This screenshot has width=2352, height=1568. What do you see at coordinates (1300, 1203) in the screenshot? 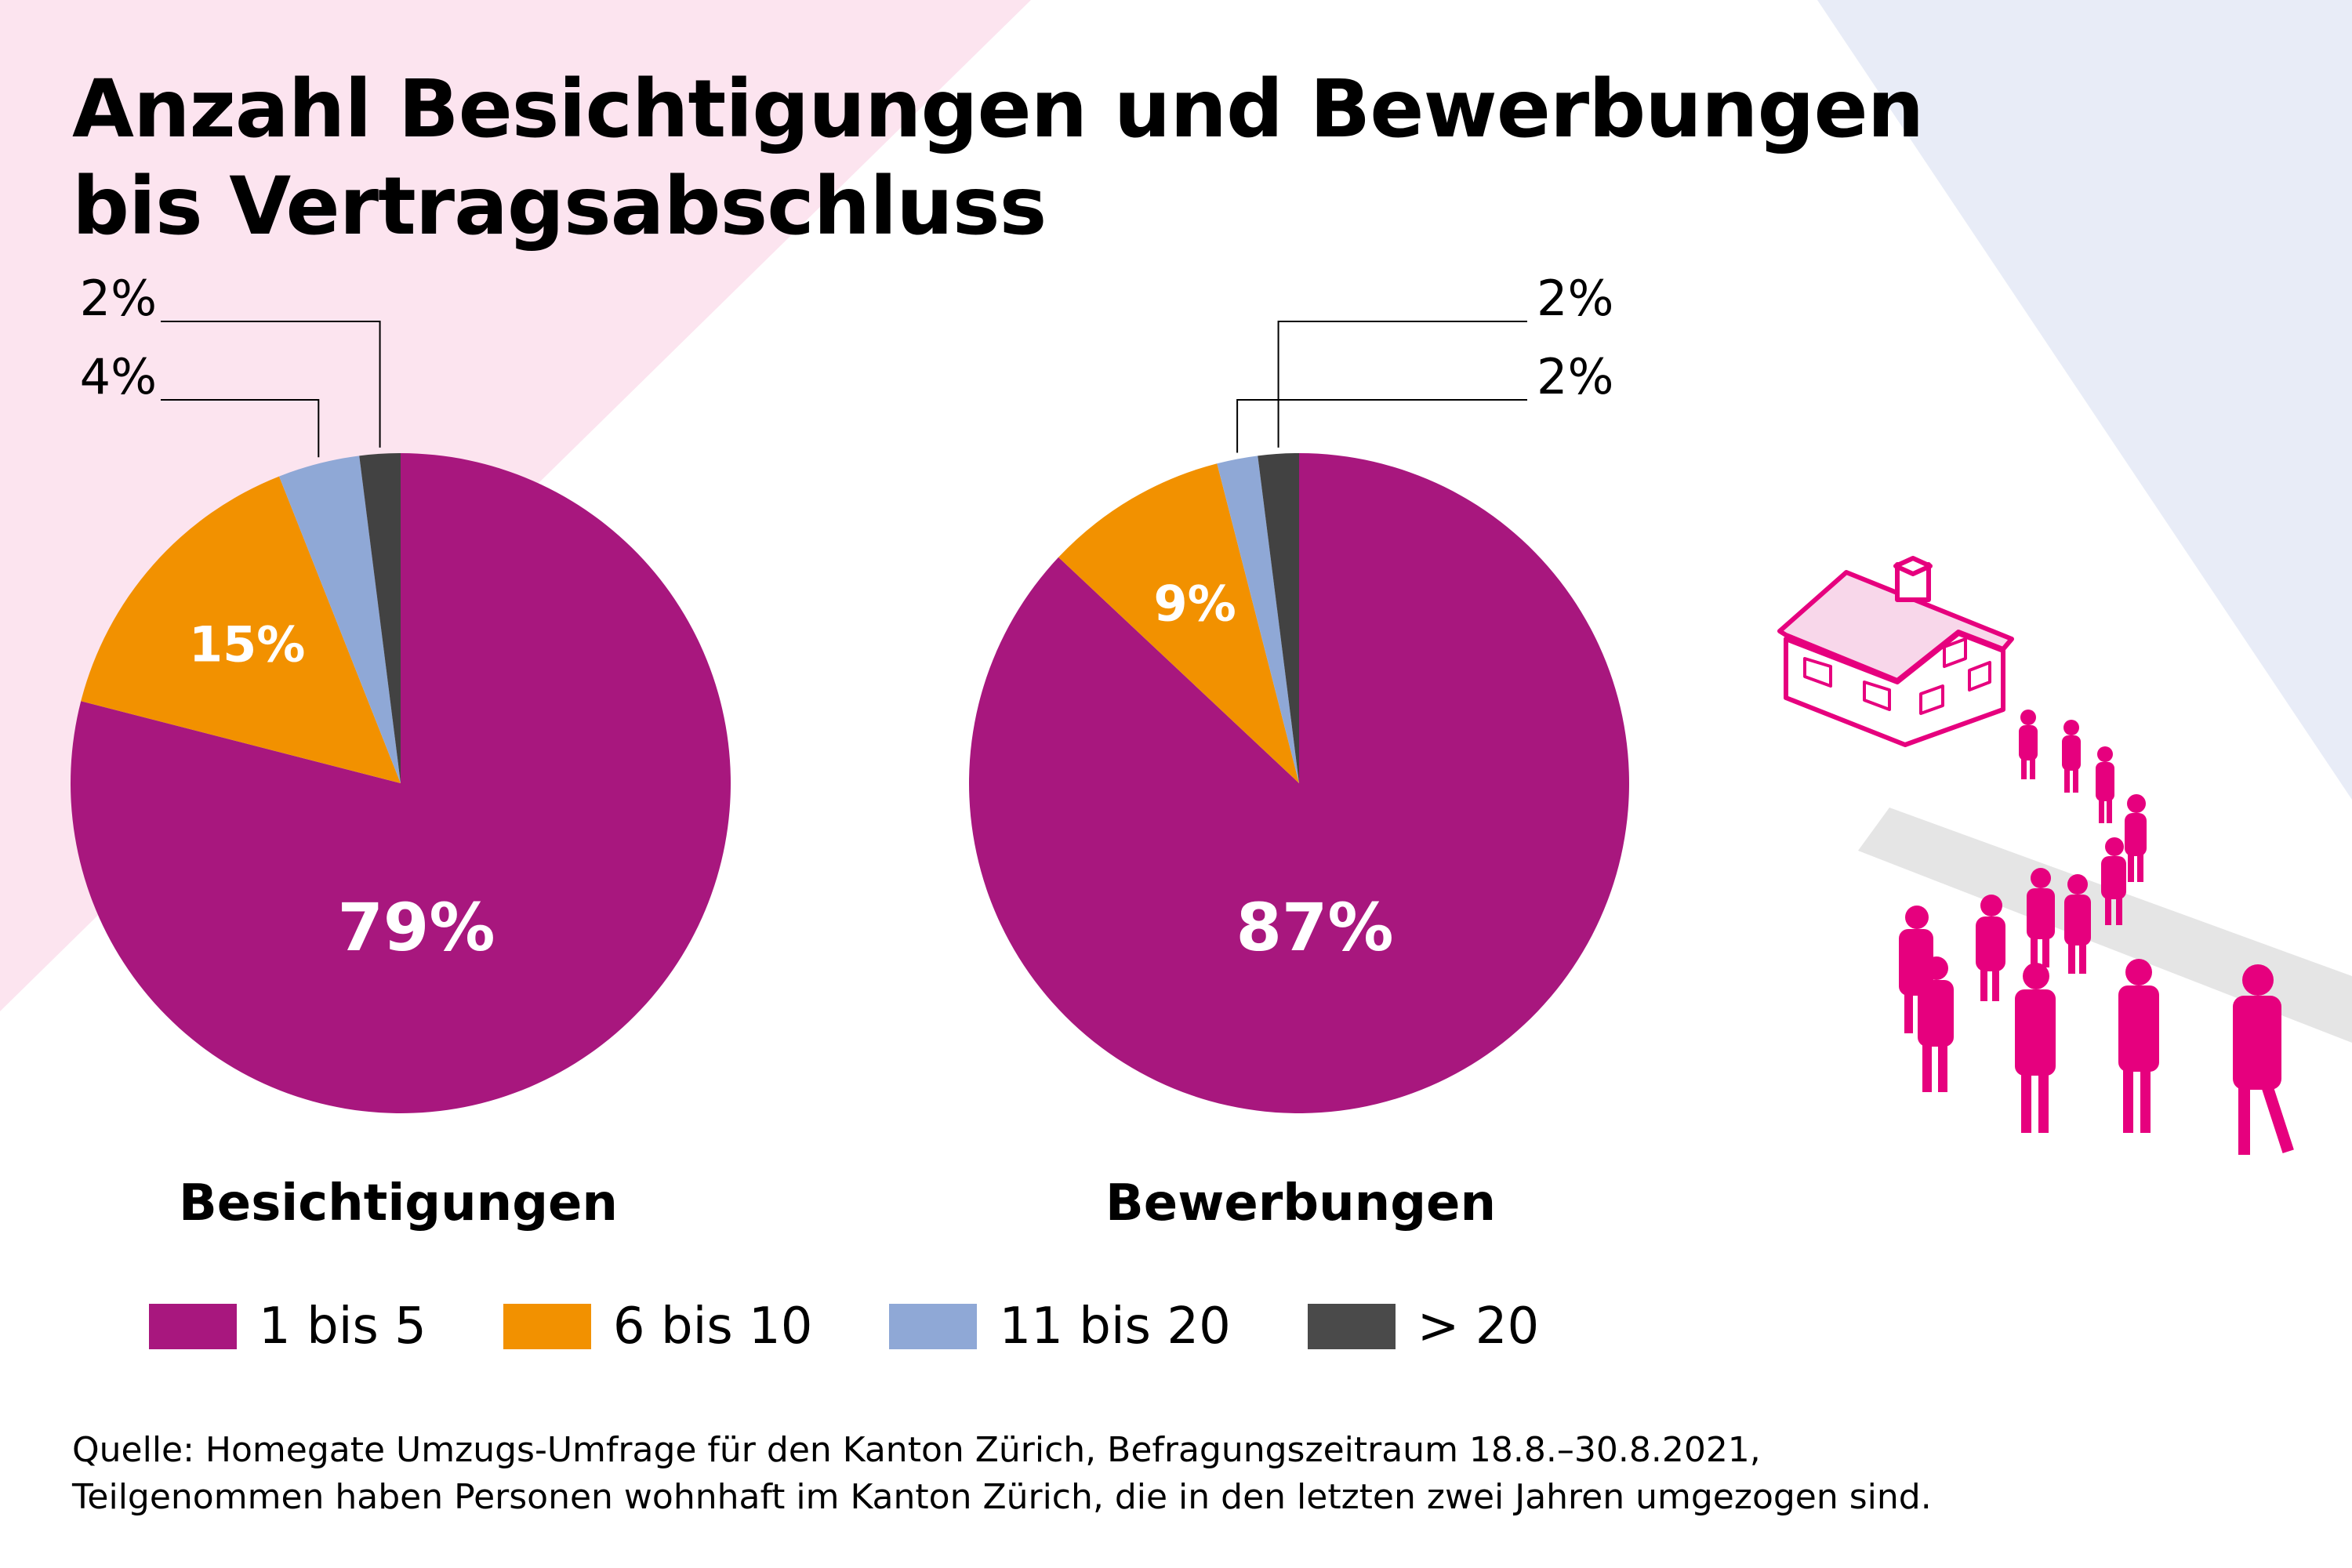
I see `pie-title-bewerbungen: Bewerbungen` at bounding box center [1300, 1203].